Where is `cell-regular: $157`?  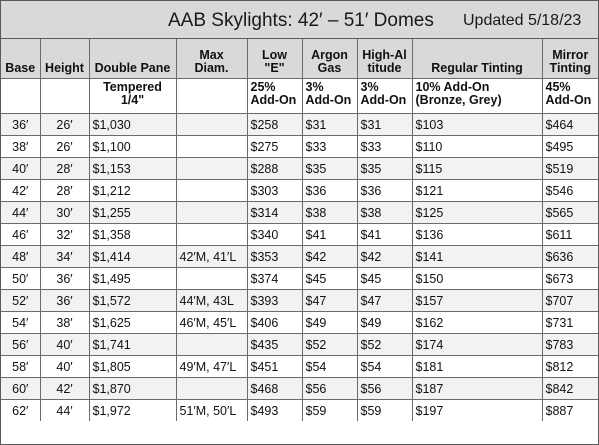
cell-regular: $157 is located at coordinates (477, 300).